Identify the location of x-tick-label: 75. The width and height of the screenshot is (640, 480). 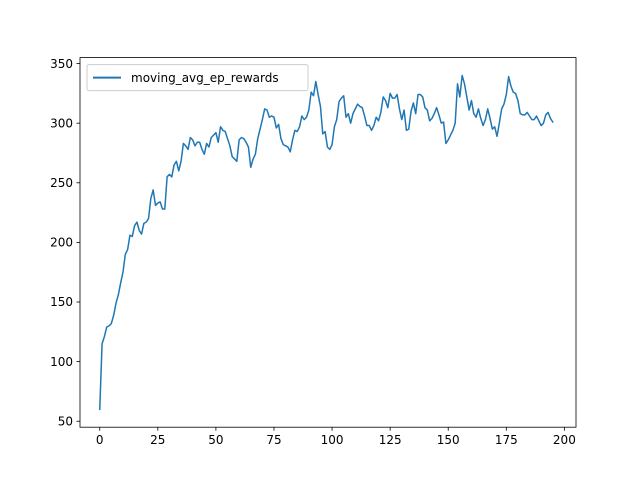
(273, 440).